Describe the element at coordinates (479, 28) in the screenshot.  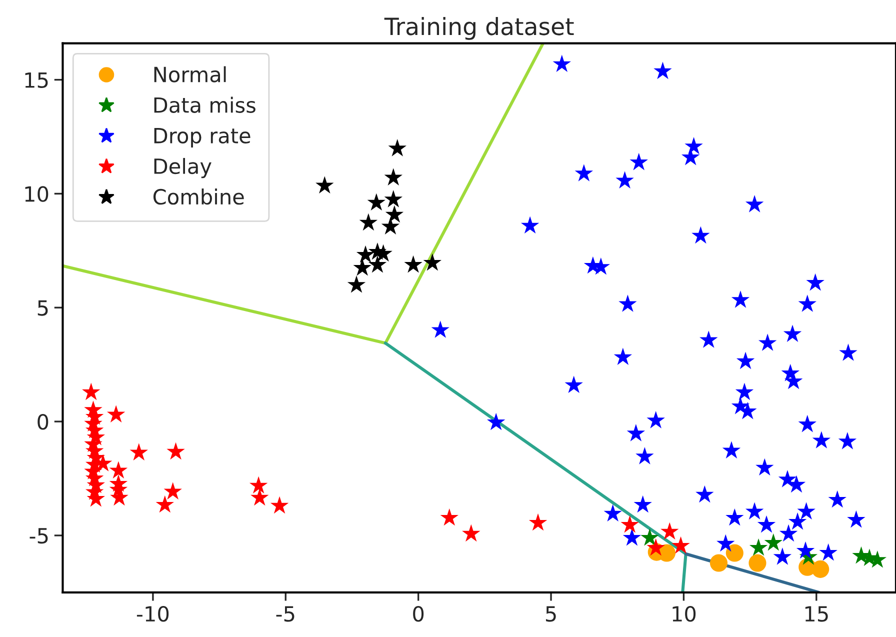
I see `chart-title: Training dataset` at that location.